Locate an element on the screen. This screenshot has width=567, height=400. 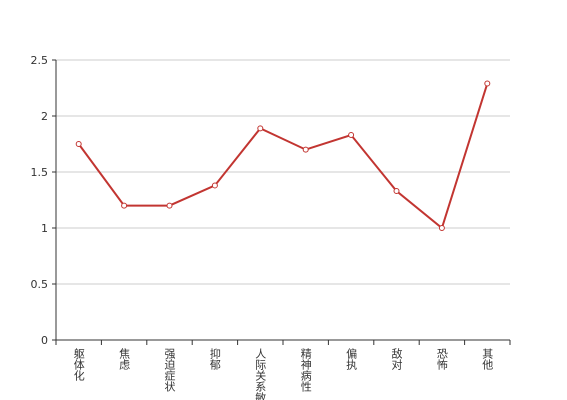
x-tick-label: 精神病性 is located at coordinates (305, 370).